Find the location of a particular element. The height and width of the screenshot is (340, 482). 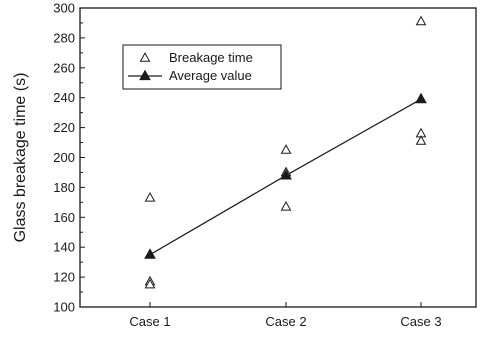

legend-open-triangle is located at coordinates (145, 57).